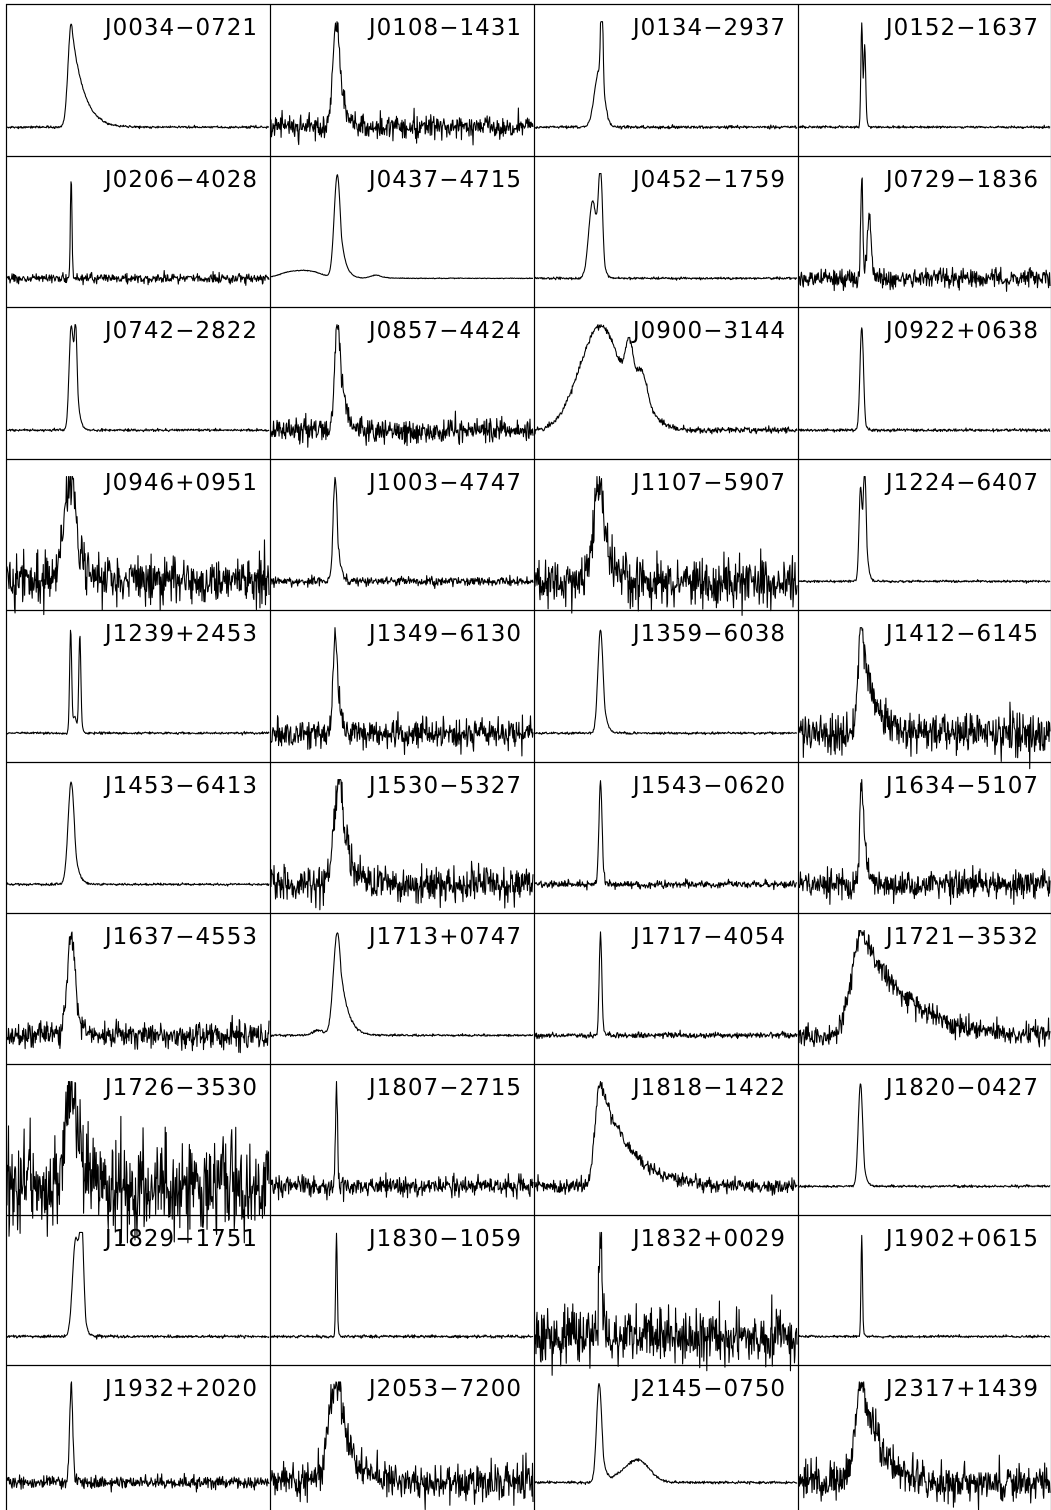 The image size is (1051, 1510). Describe the element at coordinates (138, 830) in the screenshot. I see `profile-panel: J1453−6413` at that location.